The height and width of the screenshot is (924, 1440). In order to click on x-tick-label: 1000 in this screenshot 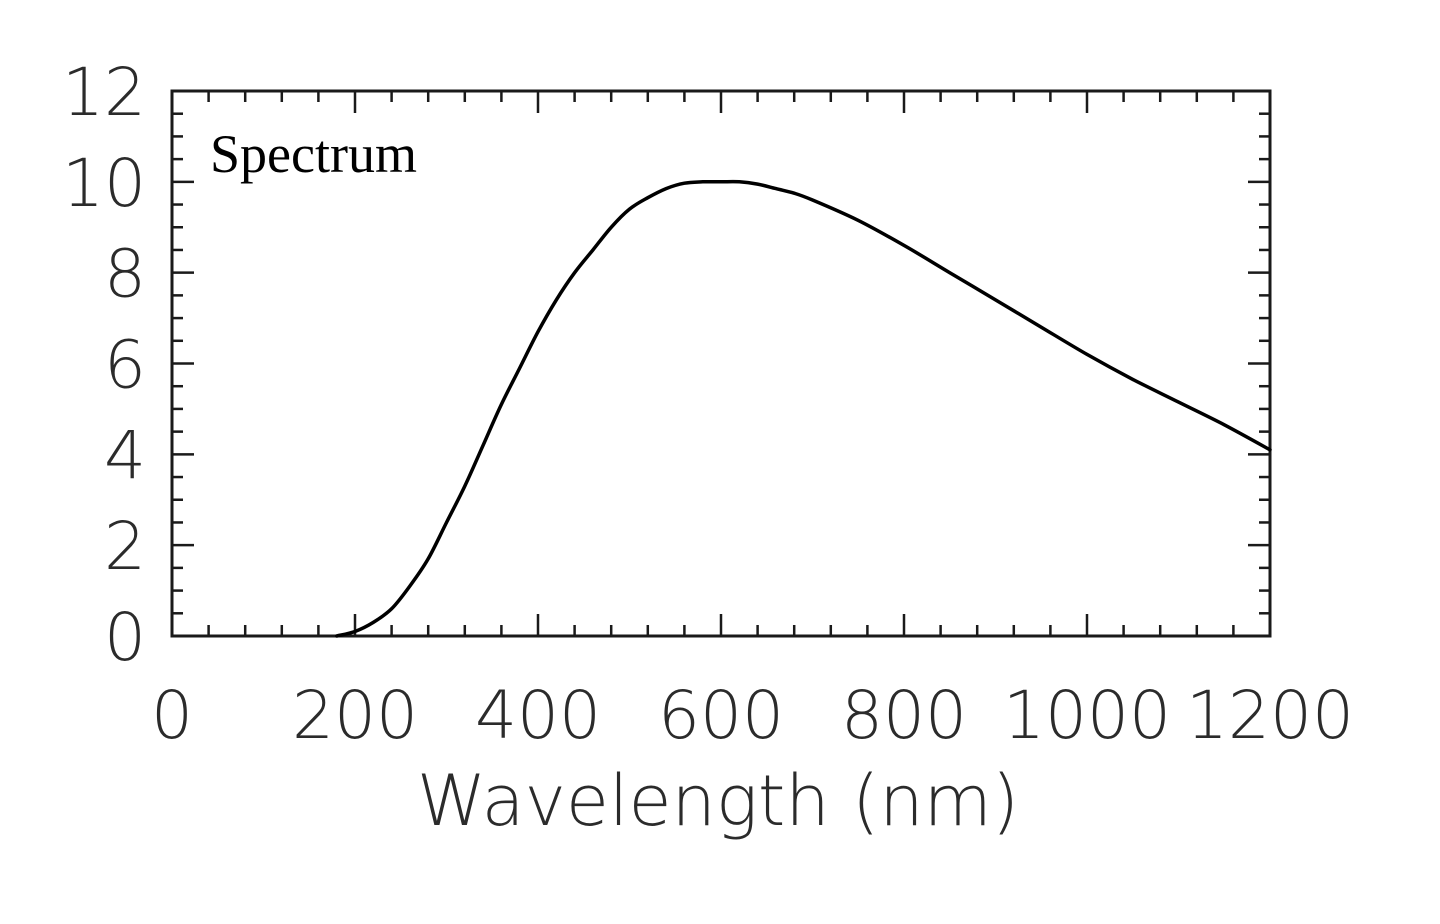, I will do `click(1087, 715)`.